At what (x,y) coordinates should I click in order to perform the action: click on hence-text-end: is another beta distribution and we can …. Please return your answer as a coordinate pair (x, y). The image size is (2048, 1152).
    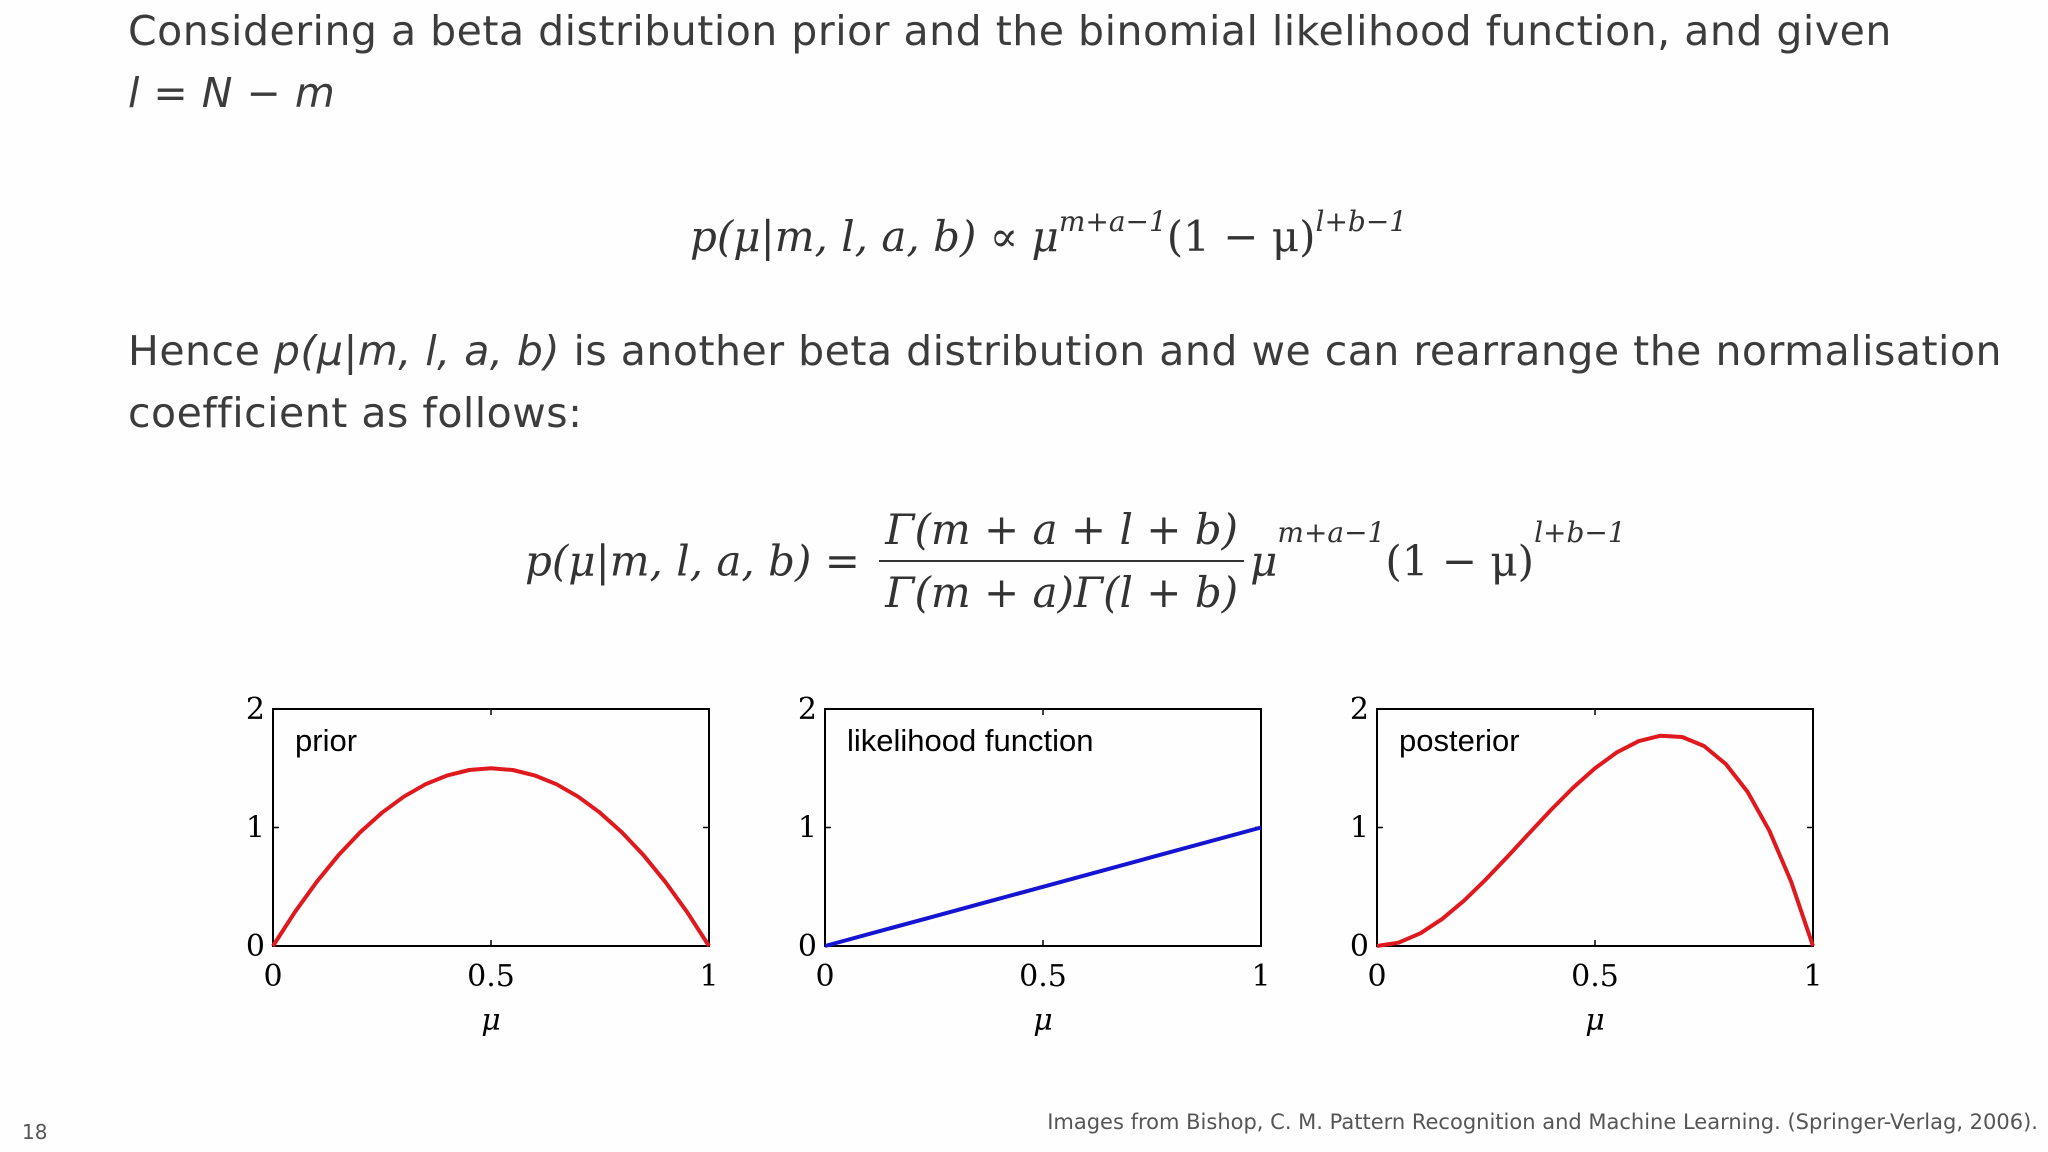
    Looking at the image, I should click on (1281, 351).